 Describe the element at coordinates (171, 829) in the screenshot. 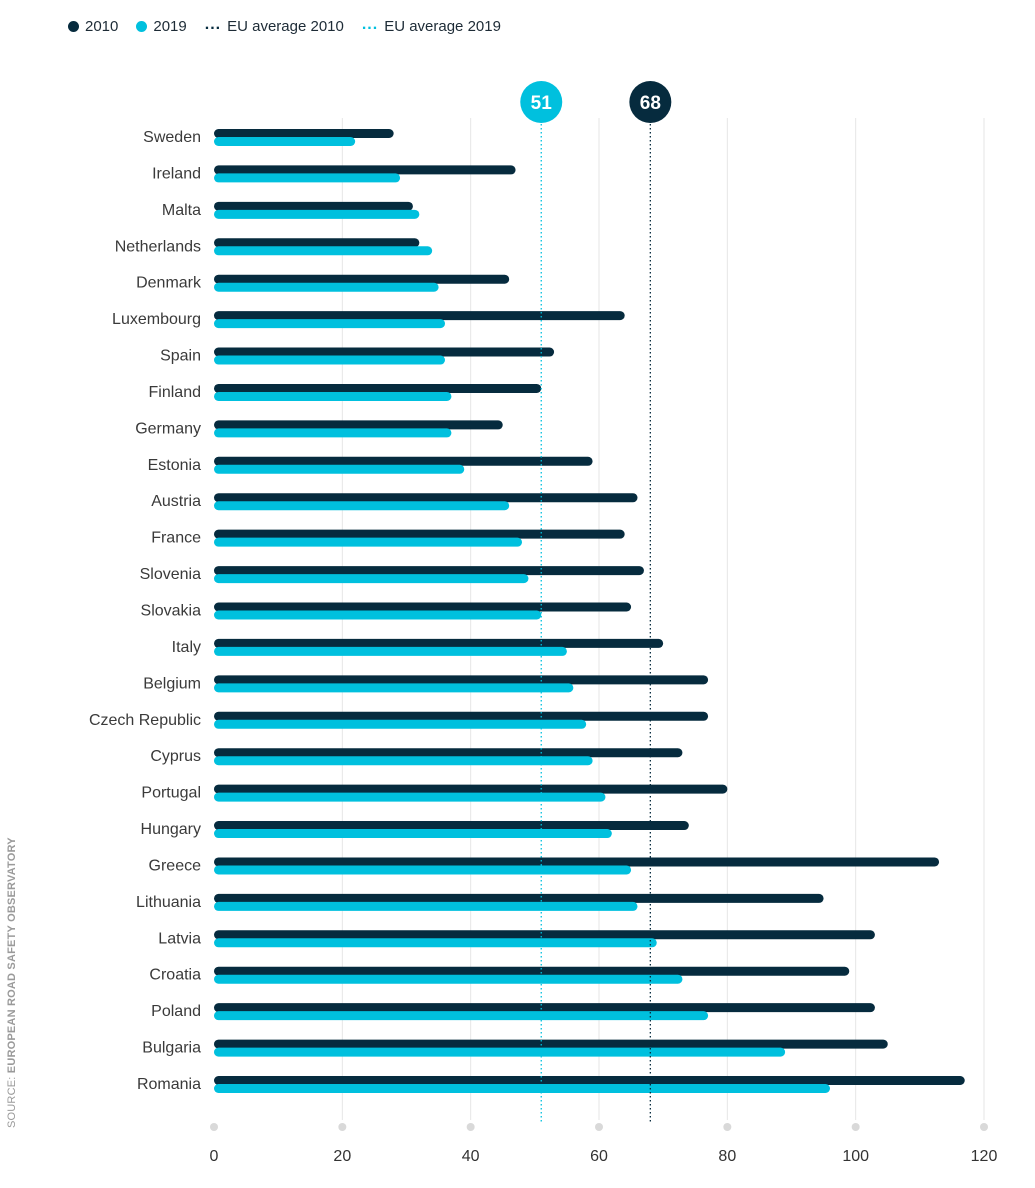

I see `category-label: Hungary` at that location.